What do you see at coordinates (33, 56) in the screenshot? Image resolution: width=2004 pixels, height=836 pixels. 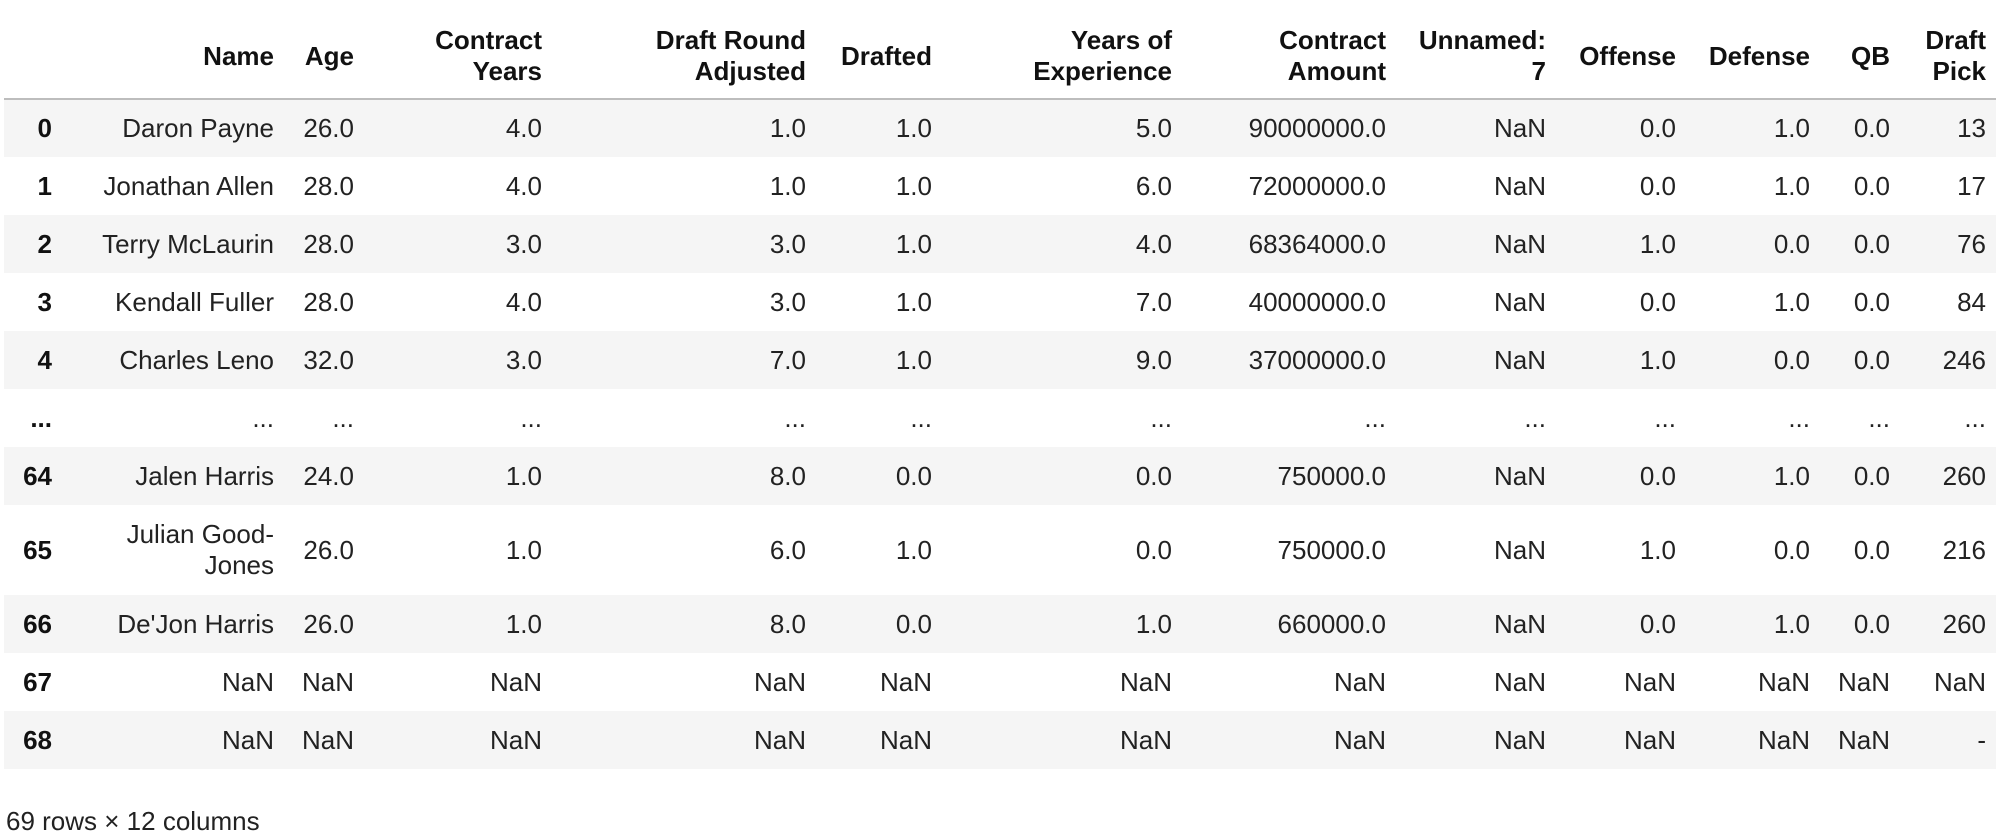 I see `index-header` at bounding box center [33, 56].